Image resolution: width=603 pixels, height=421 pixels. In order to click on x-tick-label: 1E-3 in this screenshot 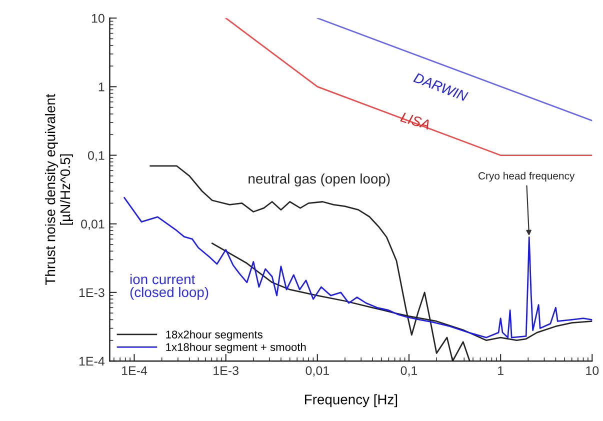, I will do `click(226, 371)`.